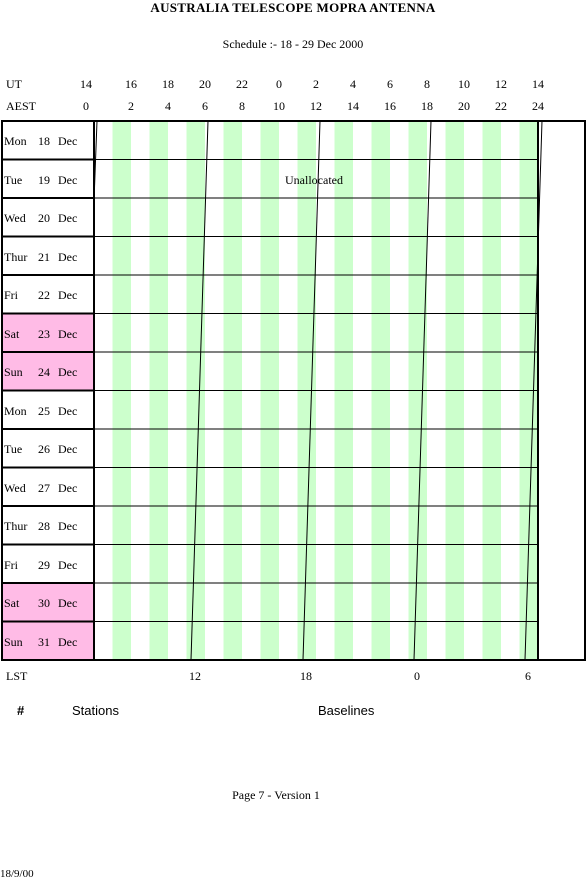 Image resolution: width=586 pixels, height=880 pixels. What do you see at coordinates (390, 106) in the screenshot?
I see `aest-tick: 16` at bounding box center [390, 106].